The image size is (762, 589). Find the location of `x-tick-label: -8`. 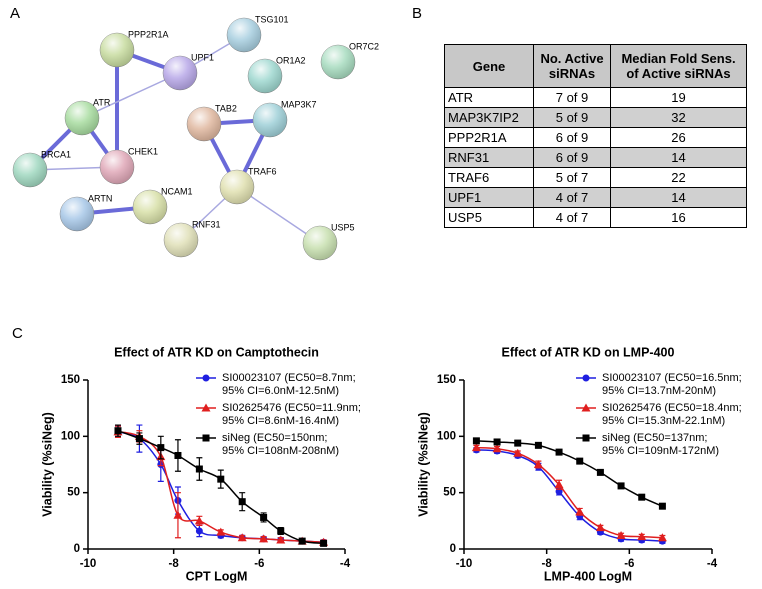

x-tick-label: -8 is located at coordinates (547, 564).